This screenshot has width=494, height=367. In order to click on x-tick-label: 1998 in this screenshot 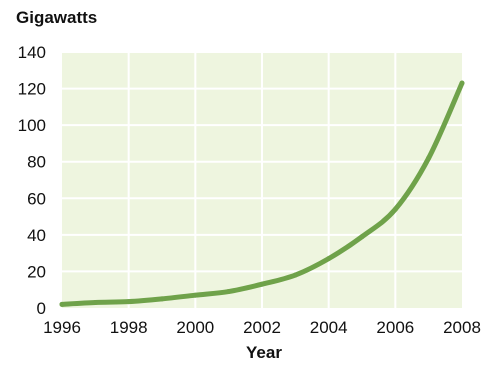, I will do `click(129, 327)`.